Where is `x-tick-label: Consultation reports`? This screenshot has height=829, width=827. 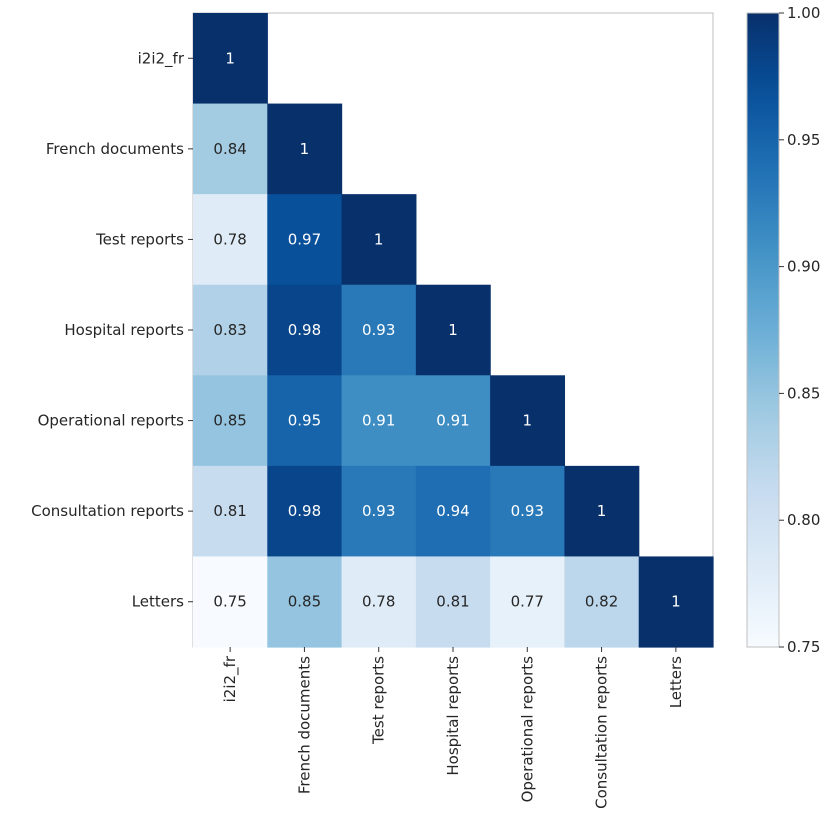 x-tick-label: Consultation reports is located at coordinates (602, 732).